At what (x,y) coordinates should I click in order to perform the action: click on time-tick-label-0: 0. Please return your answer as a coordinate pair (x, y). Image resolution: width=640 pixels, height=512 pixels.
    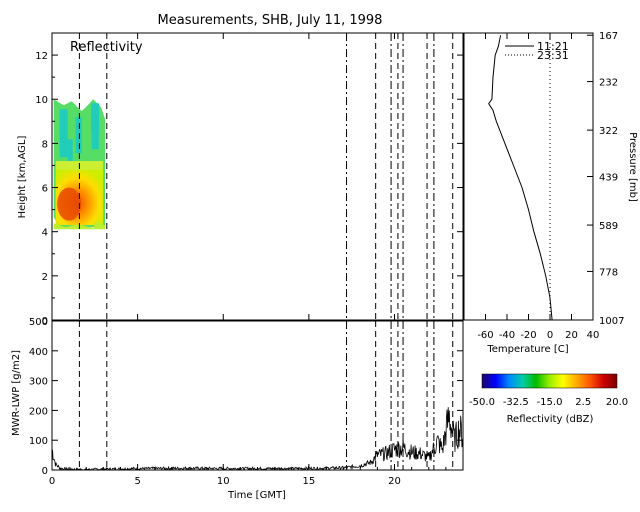
    Looking at the image, I should click on (52, 481).